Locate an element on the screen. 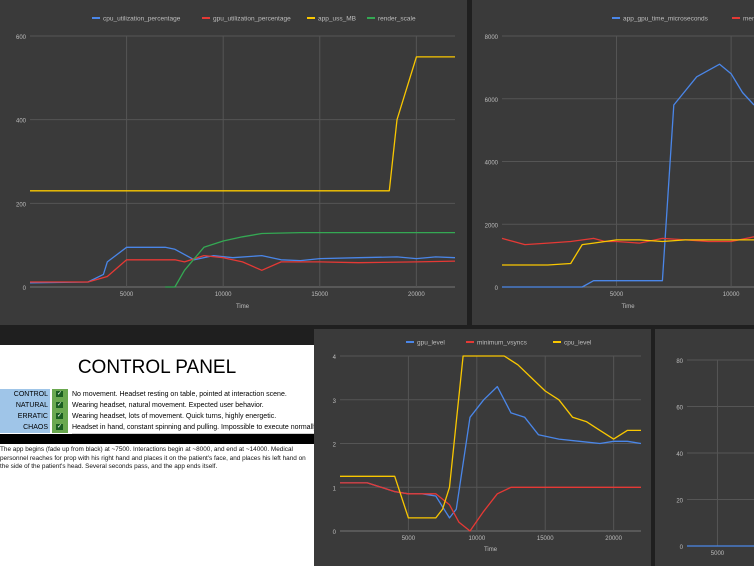 This screenshot has width=754, height=566. legend-label: cpu_level is located at coordinates (578, 343).